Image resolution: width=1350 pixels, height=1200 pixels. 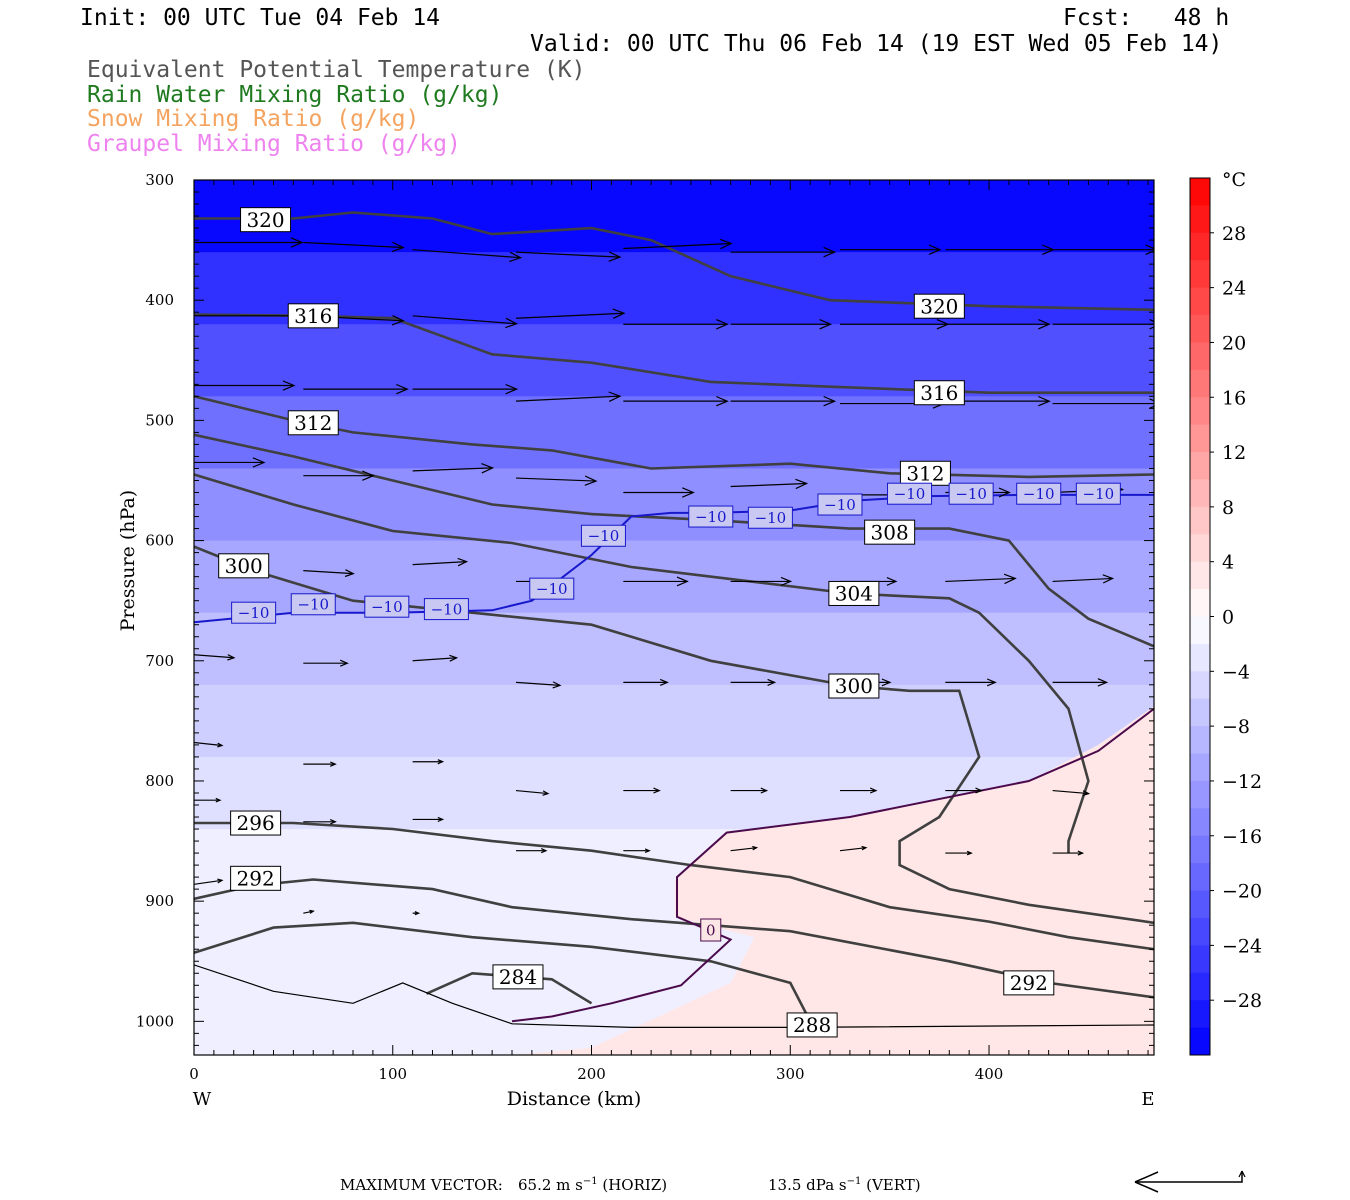 I want to click on theta-e-label-308-0: 308, so click(x=890, y=532).